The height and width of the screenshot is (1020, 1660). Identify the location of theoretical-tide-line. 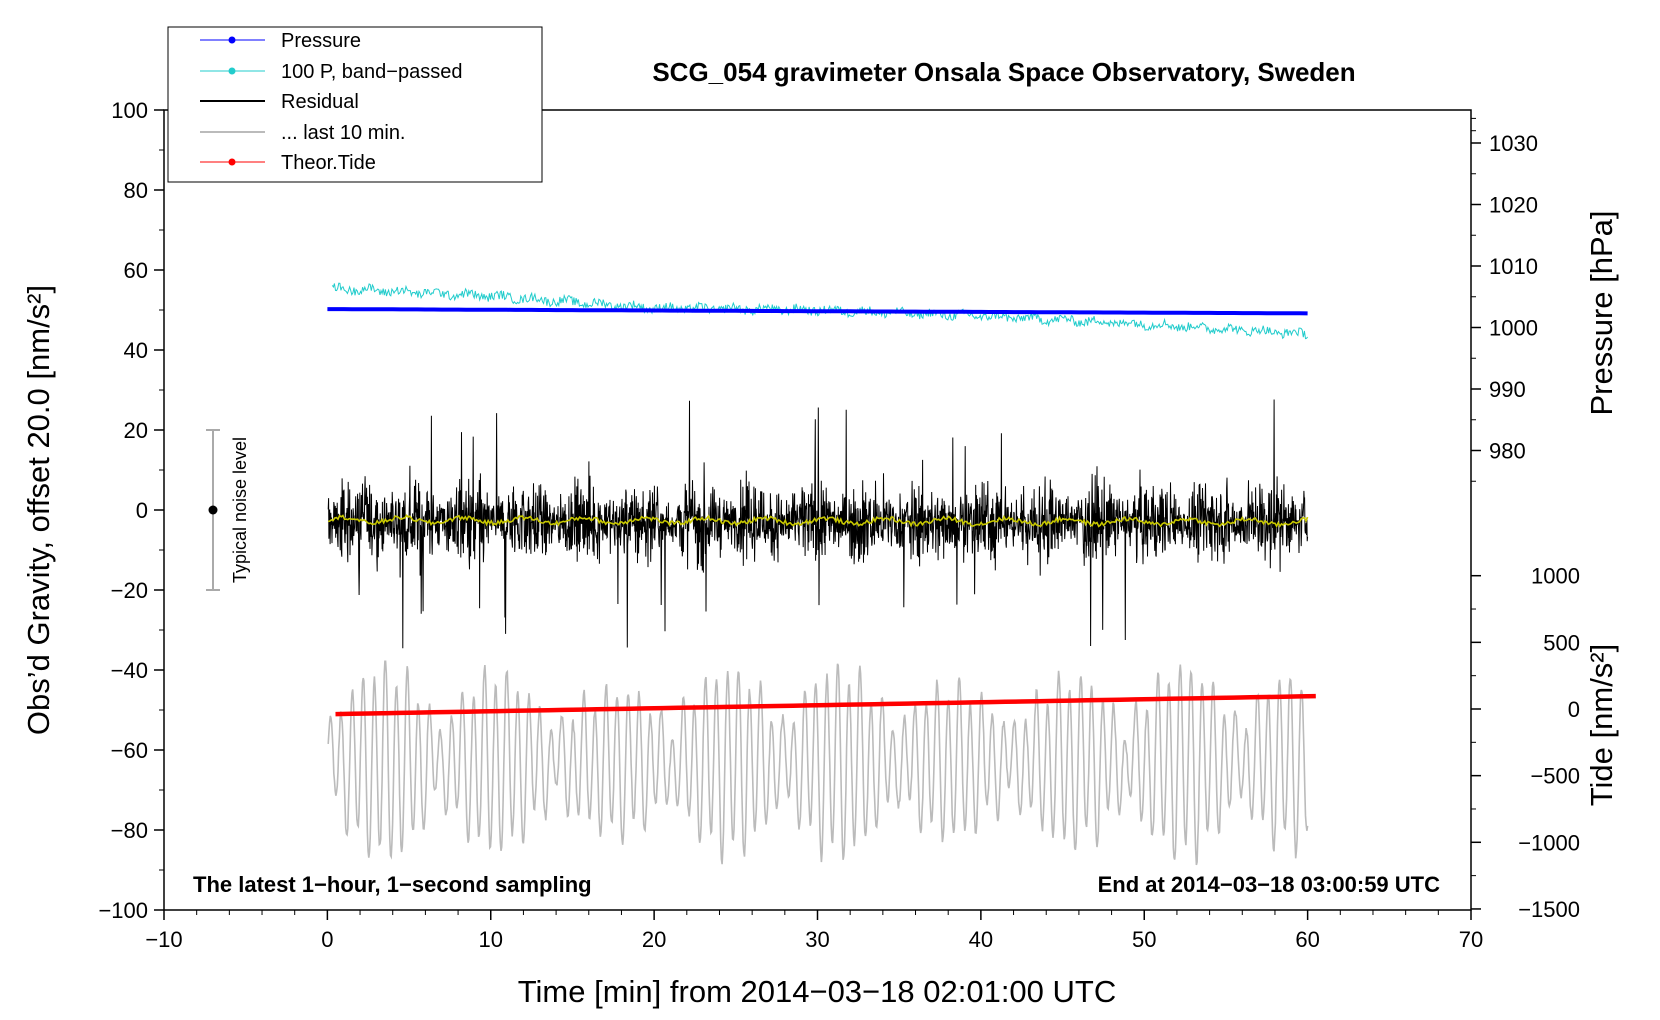
(825, 705).